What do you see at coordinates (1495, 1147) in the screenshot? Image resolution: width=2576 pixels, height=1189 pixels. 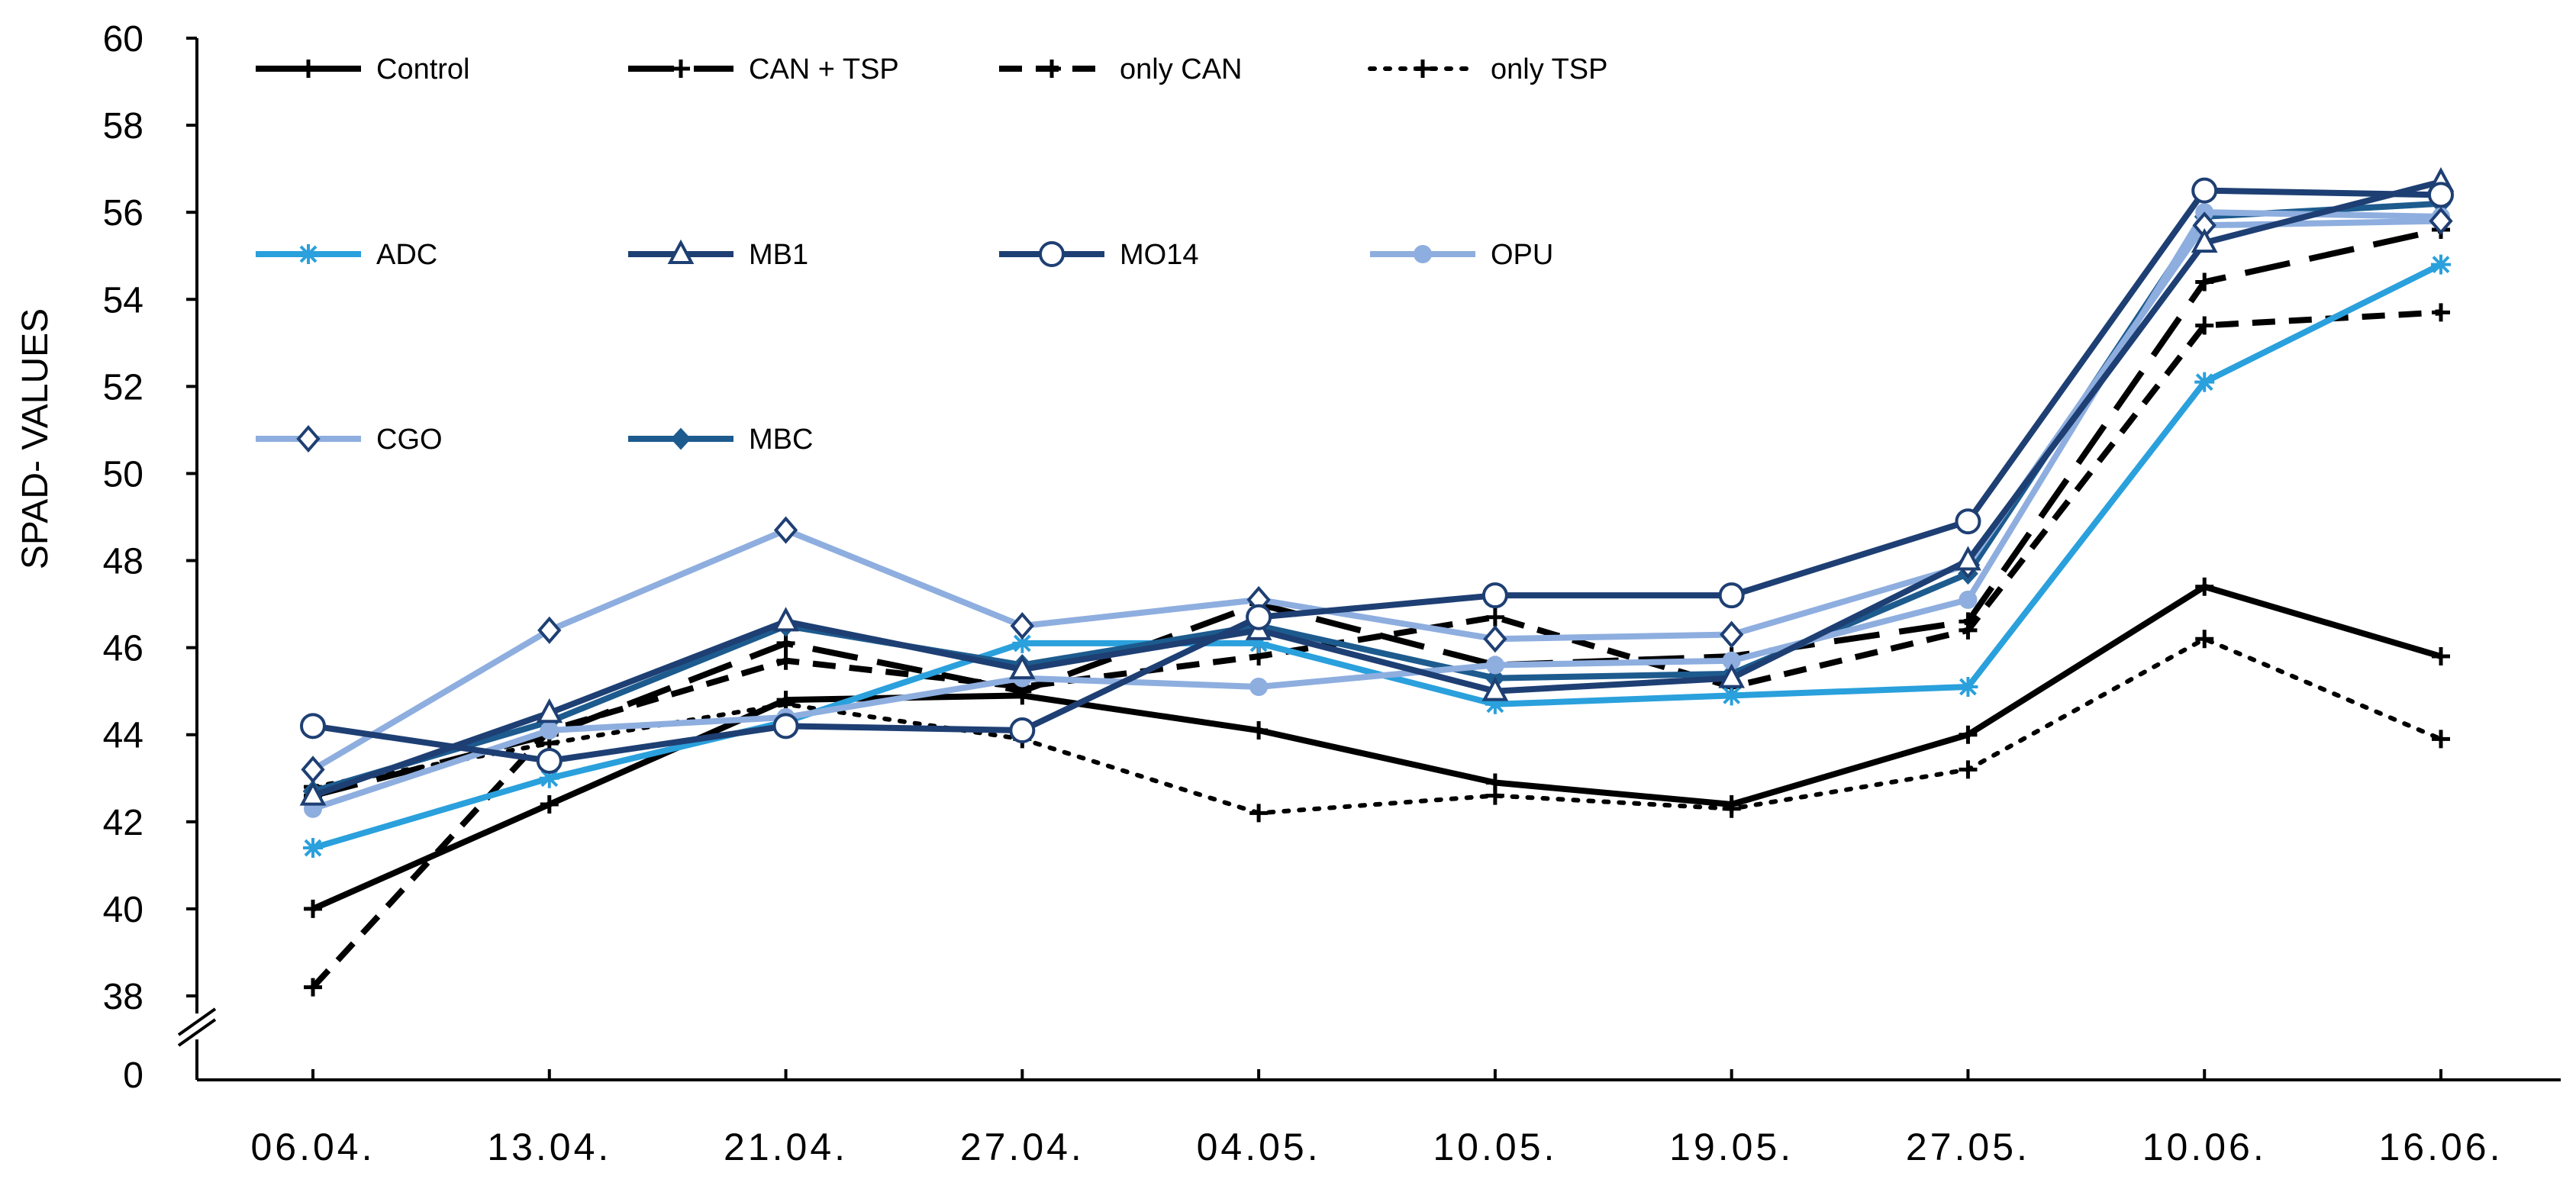 I see `x-tick-label: 10.05.` at bounding box center [1495, 1147].